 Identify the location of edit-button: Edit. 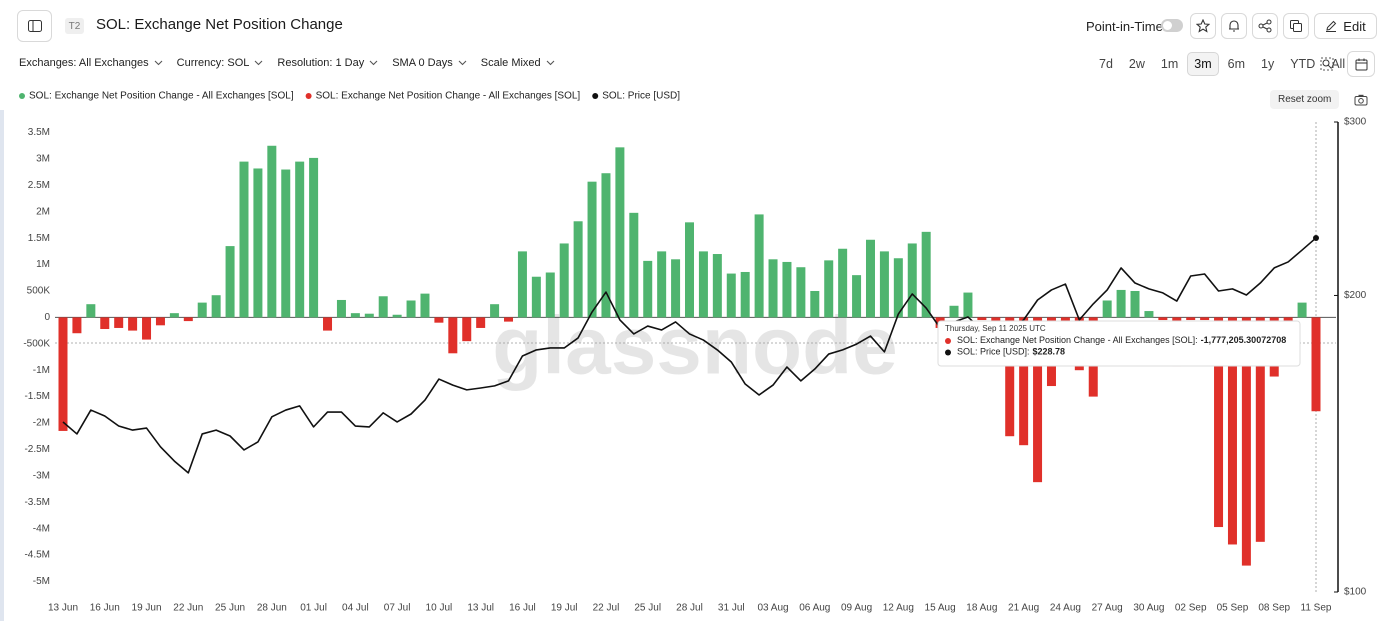
(1345, 26).